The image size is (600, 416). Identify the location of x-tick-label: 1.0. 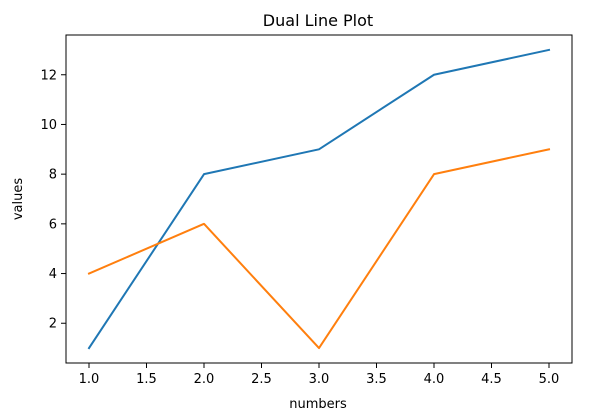
(89, 379).